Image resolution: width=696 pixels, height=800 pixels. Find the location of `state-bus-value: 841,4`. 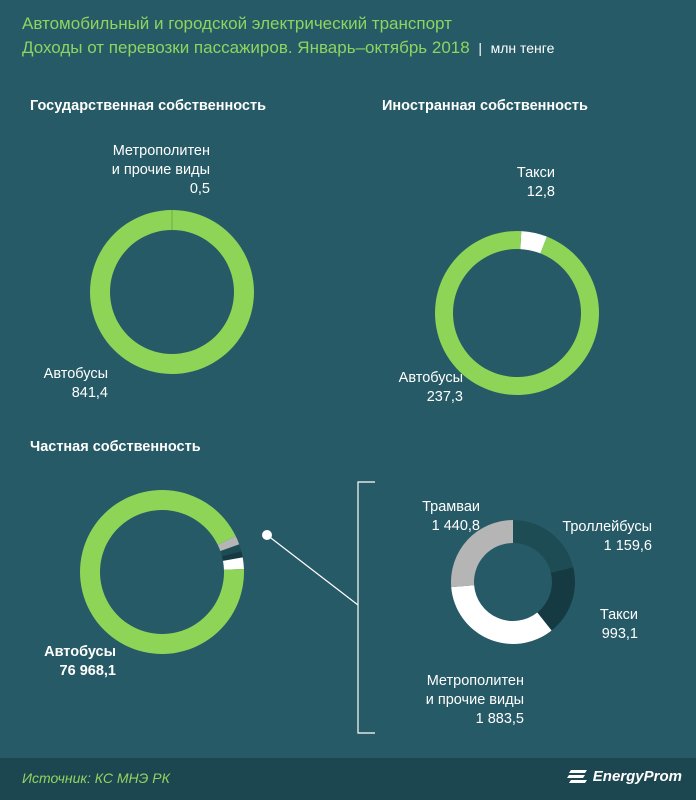

state-bus-value: 841,4 is located at coordinates (89, 393).